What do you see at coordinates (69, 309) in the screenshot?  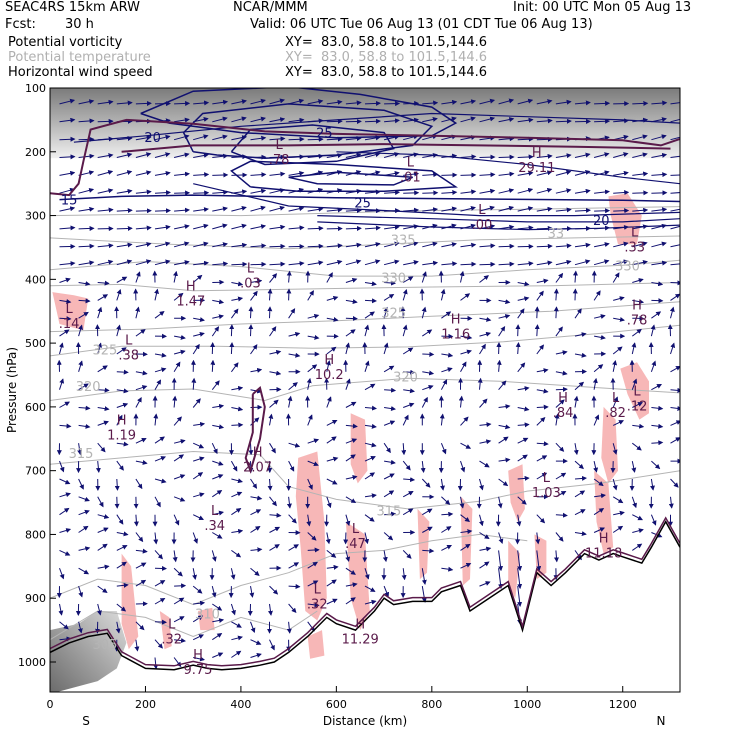 I see `extremum-type-7: L` at bounding box center [69, 309].